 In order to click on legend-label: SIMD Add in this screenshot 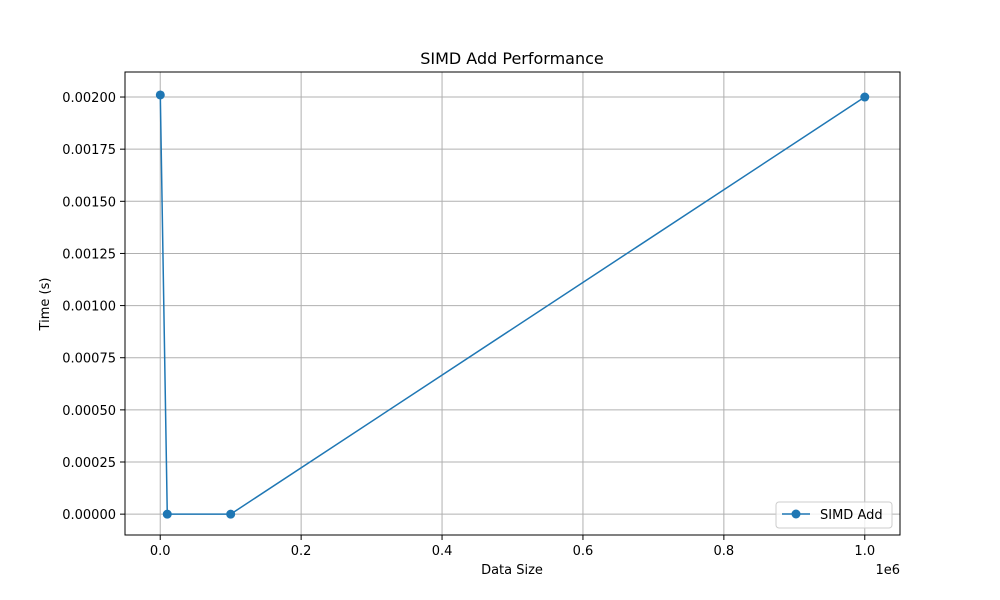, I will do `click(851, 515)`.